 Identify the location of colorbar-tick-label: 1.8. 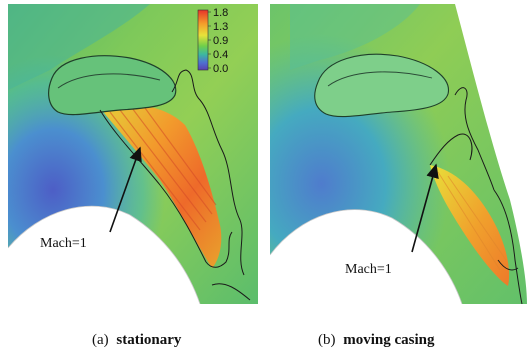
(220, 13).